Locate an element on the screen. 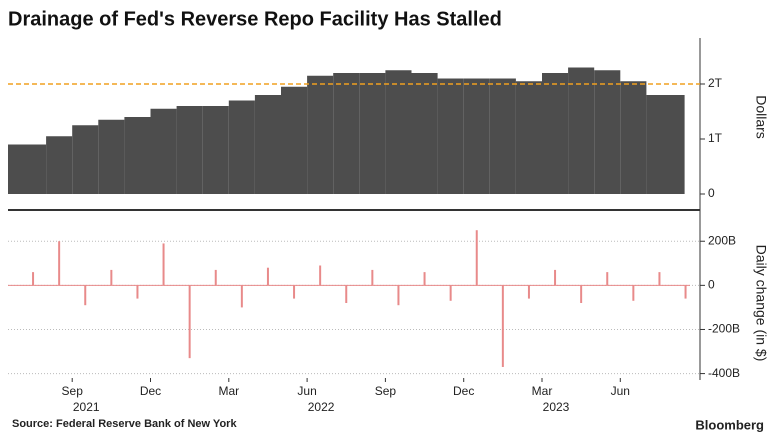 Image resolution: width=774 pixels, height=442 pixels. y-axis-title: Daily change (in $) is located at coordinates (761, 303).